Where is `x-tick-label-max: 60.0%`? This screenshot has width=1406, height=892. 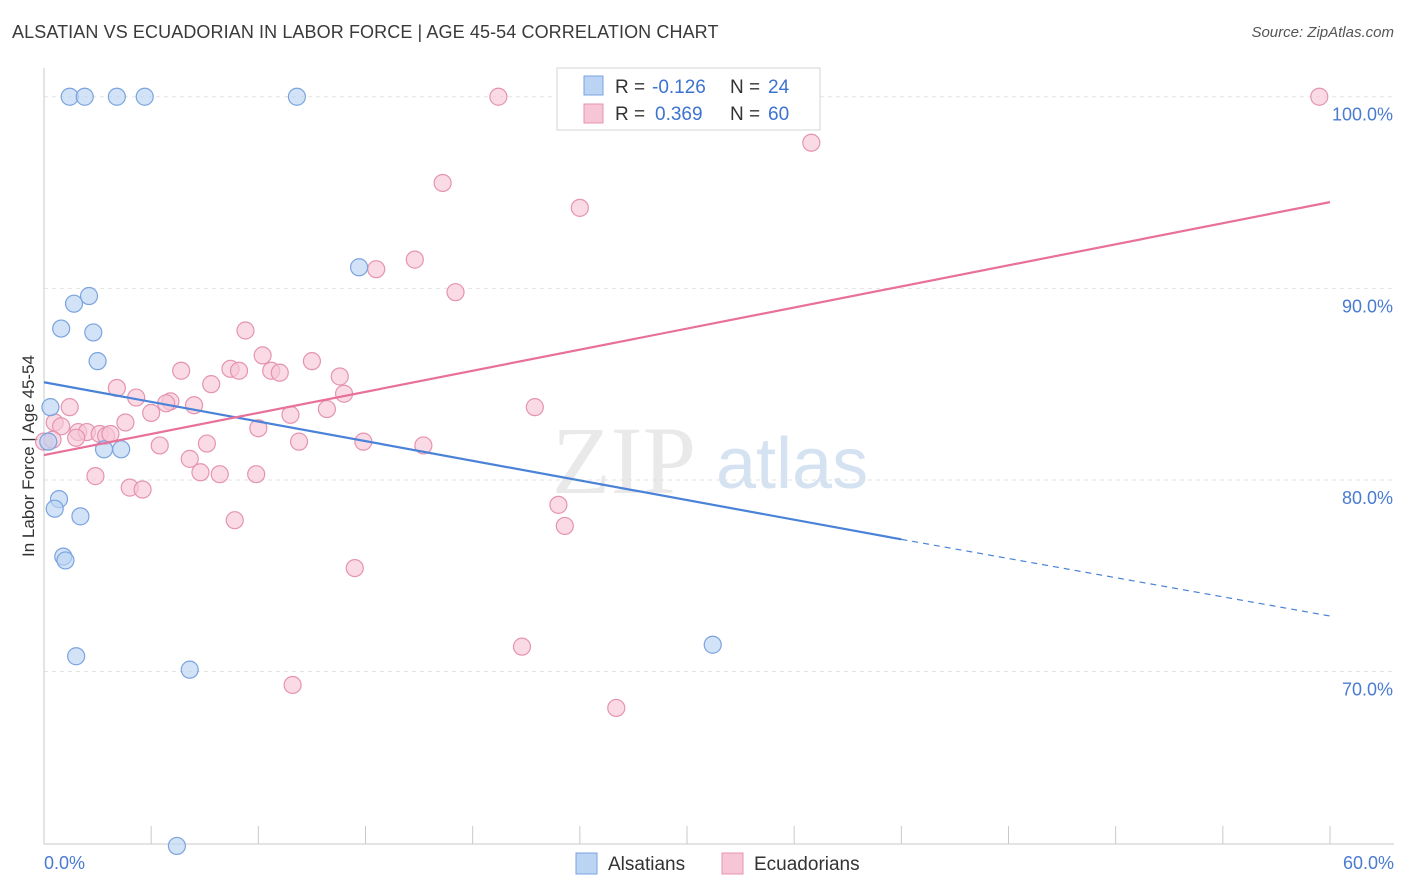 x-tick-label-max: 60.0% is located at coordinates (1368, 863).